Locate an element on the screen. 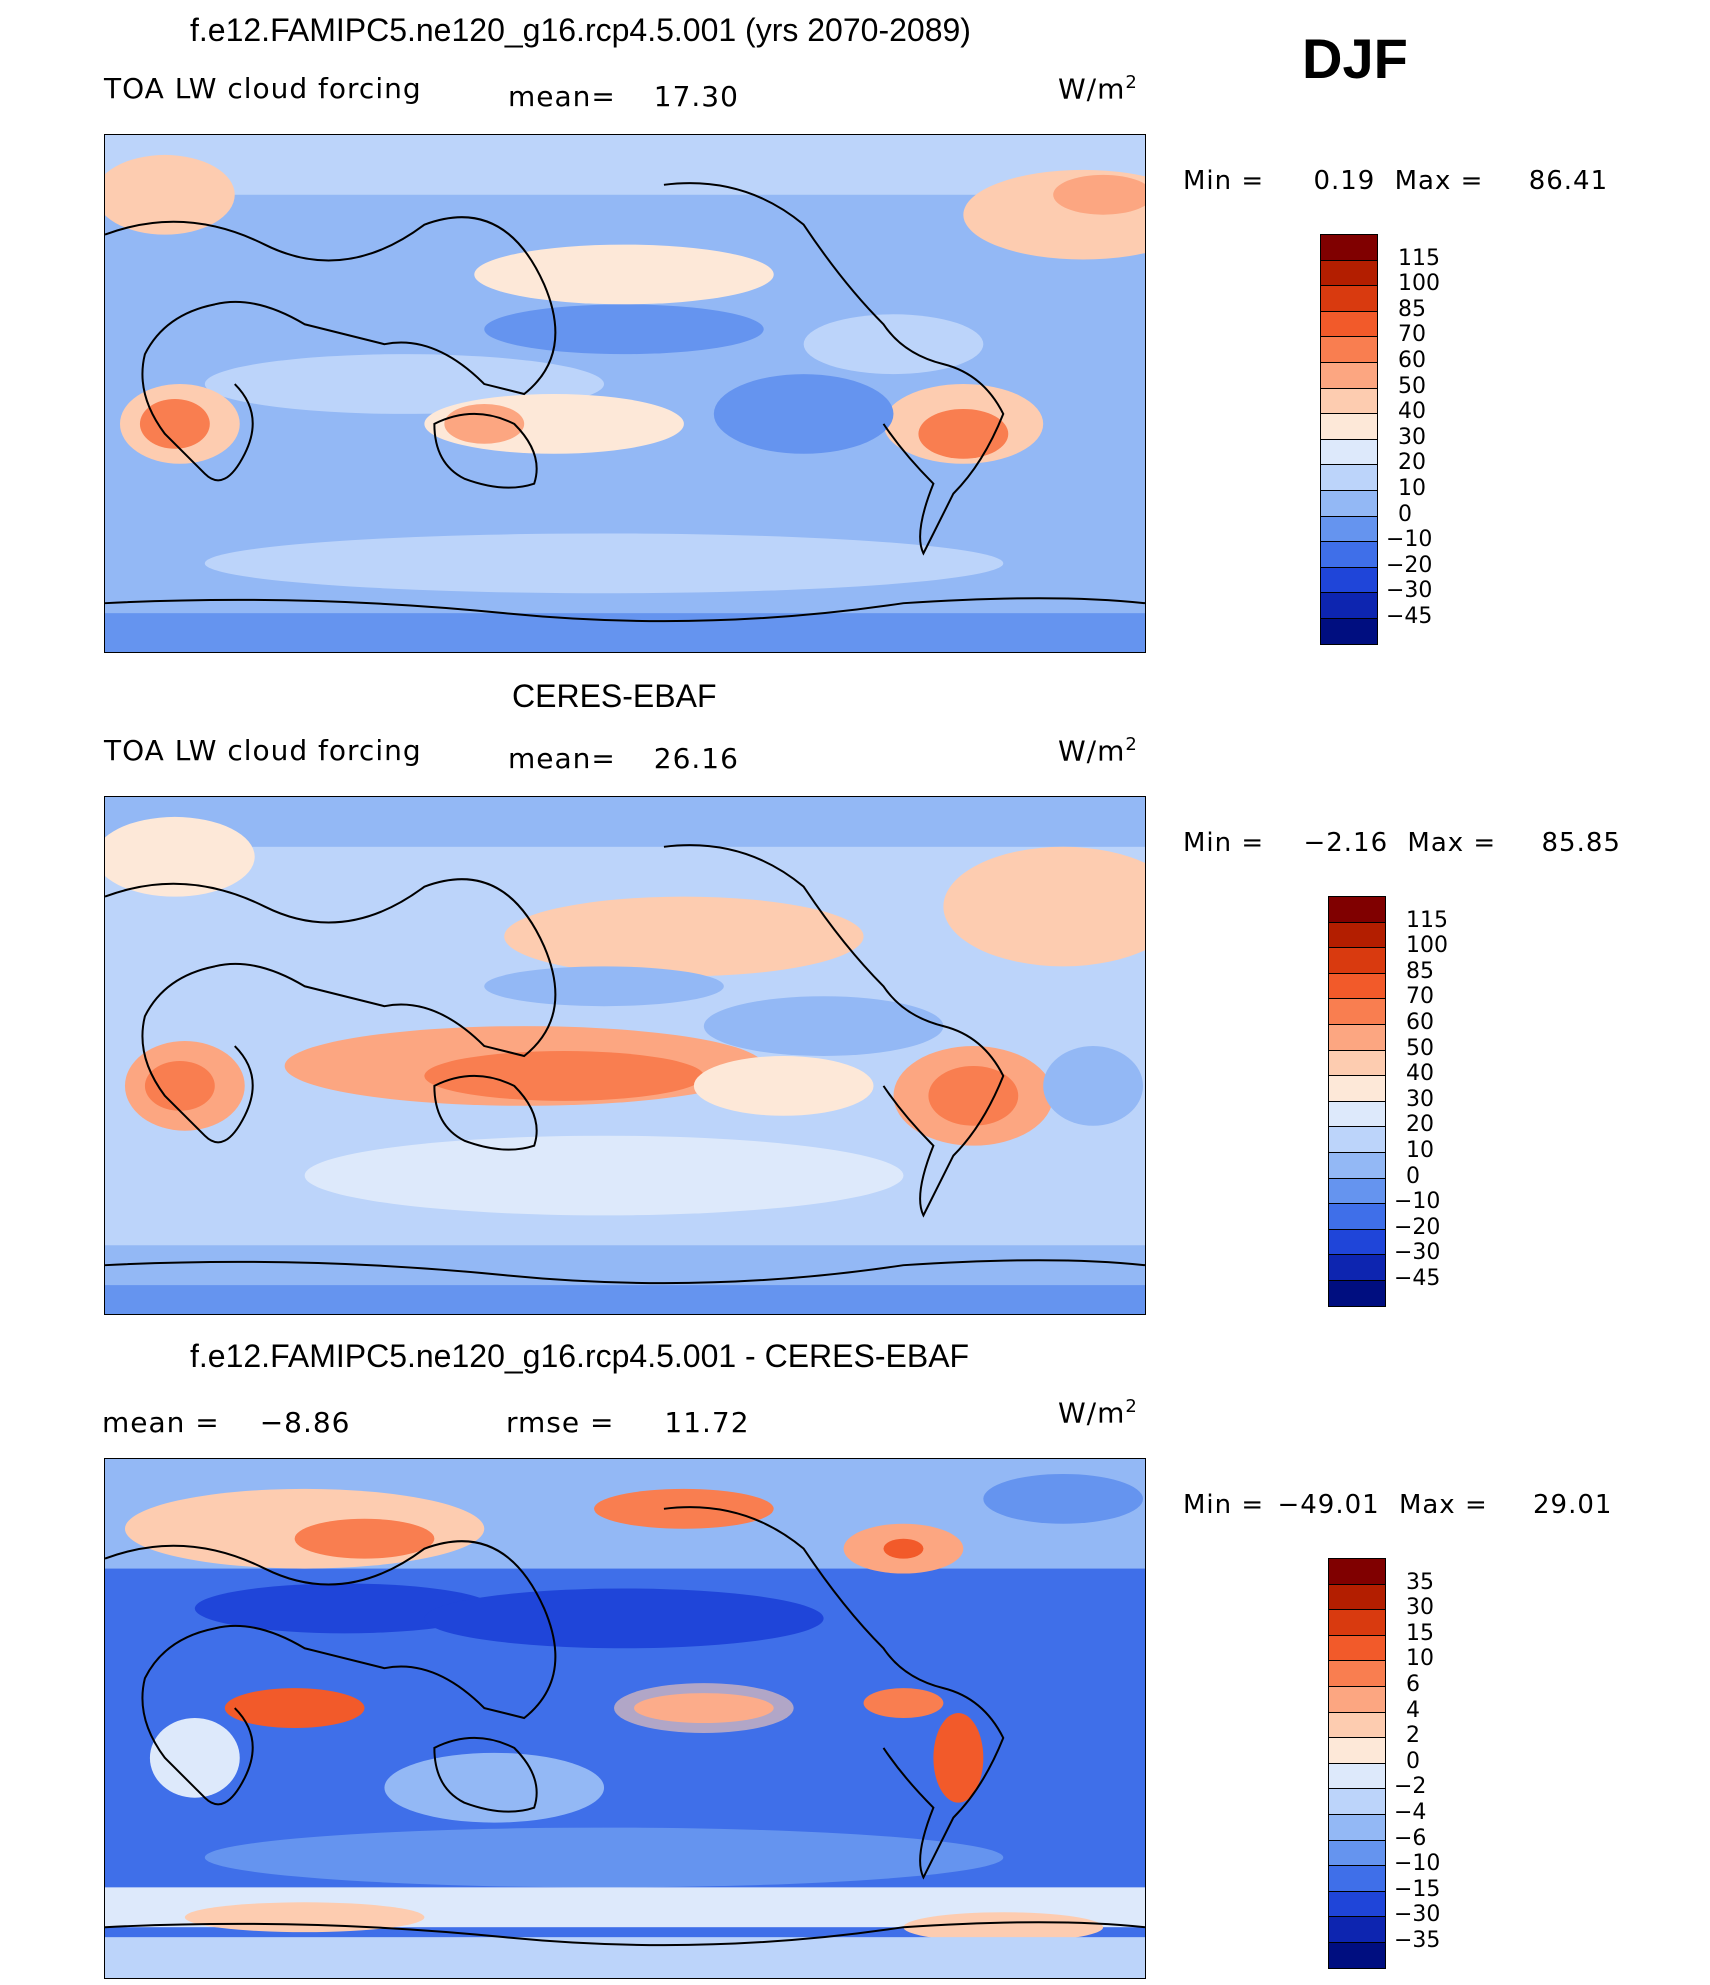  panel3-units: W/m2 is located at coordinates (1098, 1413).